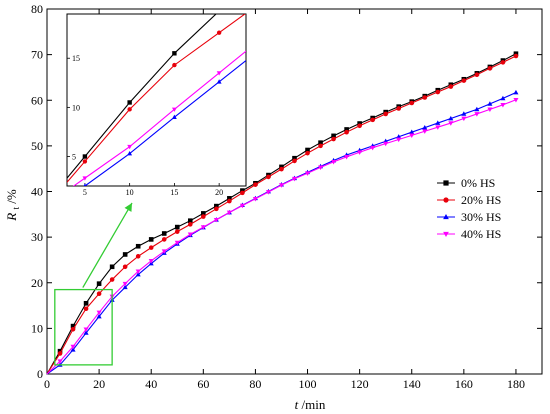  Describe the element at coordinates (74, 157) in the screenshot. I see `inset-y-tick-label: 5` at that location.